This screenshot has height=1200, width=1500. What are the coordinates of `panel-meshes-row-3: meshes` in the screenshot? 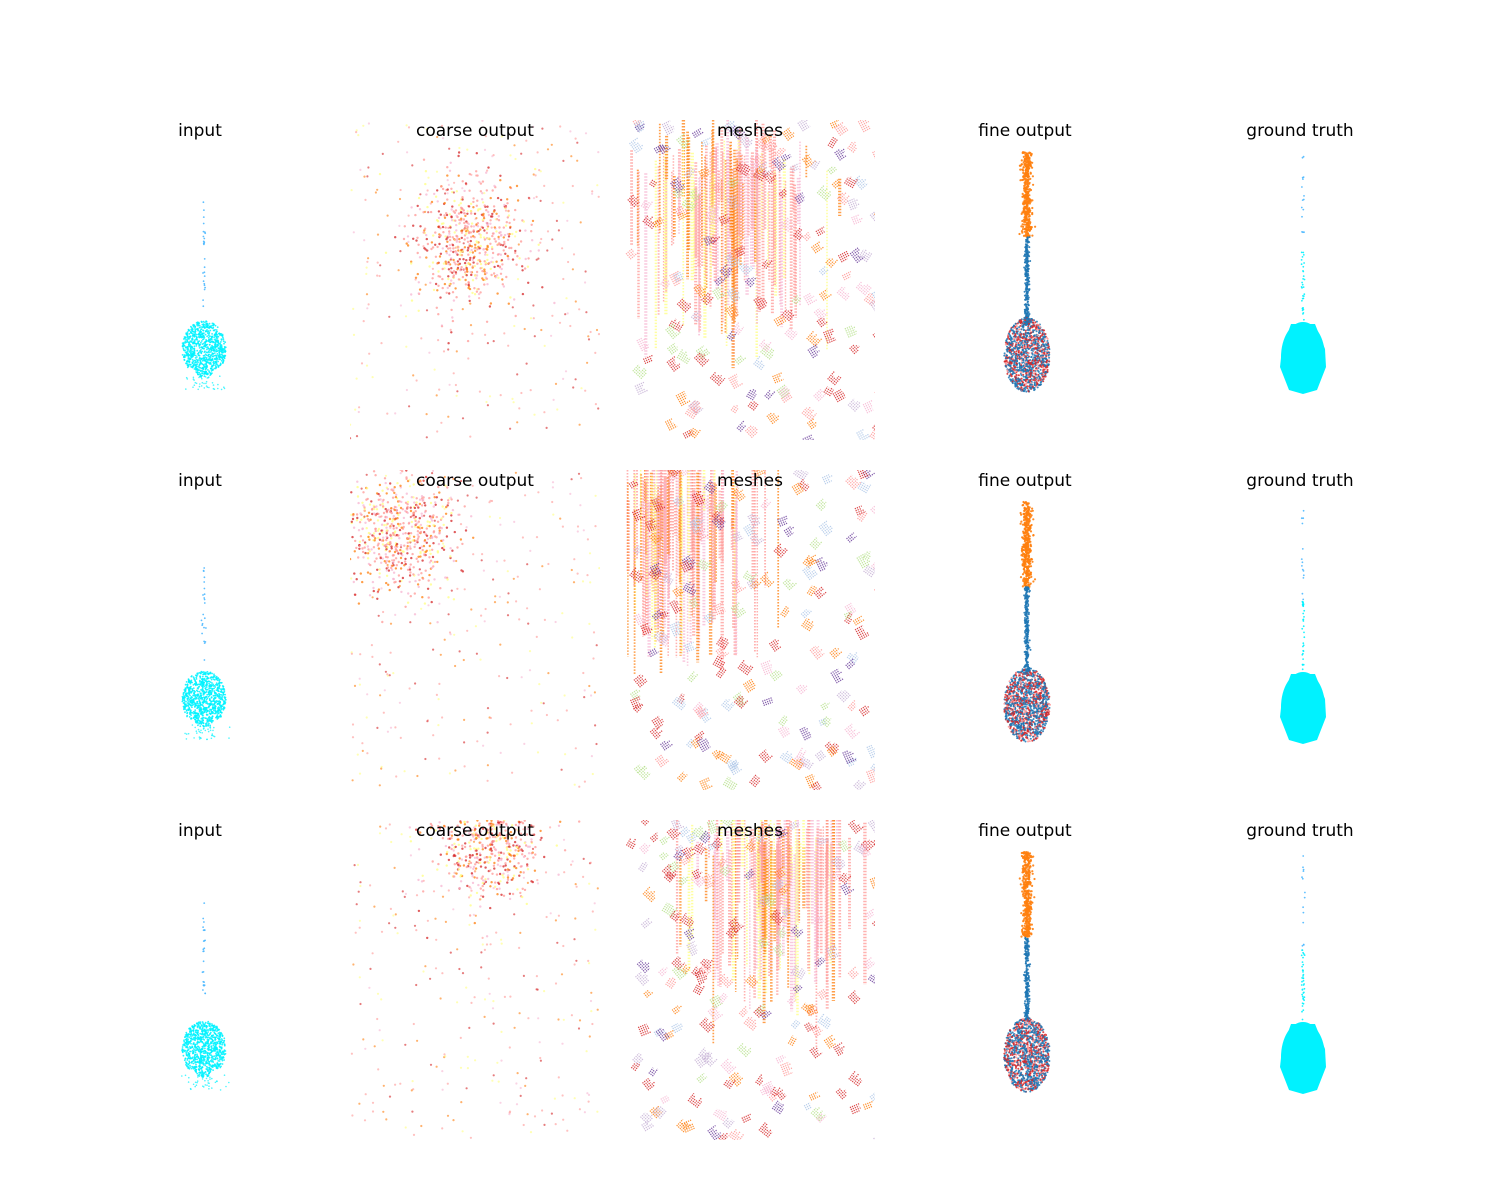 It's located at (750, 980).